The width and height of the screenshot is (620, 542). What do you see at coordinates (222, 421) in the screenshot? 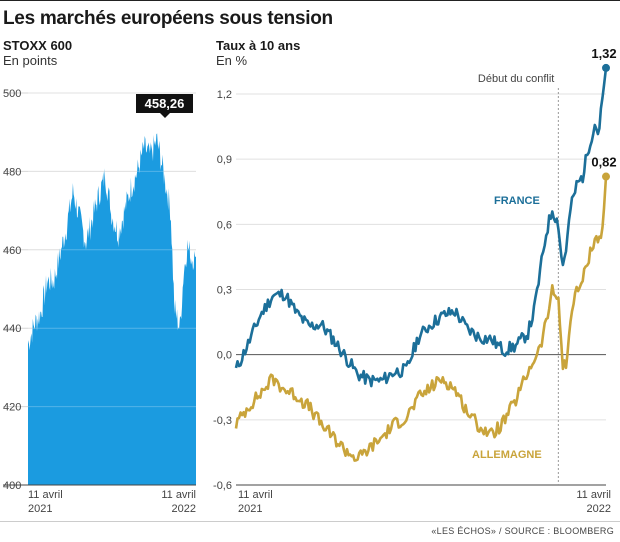
I see `rates-y-tick-label: -0,3` at bounding box center [222, 421].